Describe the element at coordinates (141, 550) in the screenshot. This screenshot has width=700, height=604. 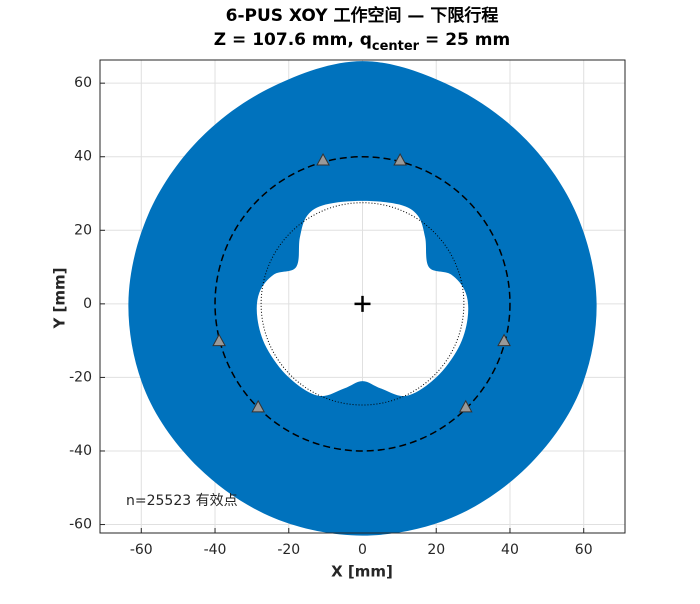
I see `x-tick-label: -60` at that location.